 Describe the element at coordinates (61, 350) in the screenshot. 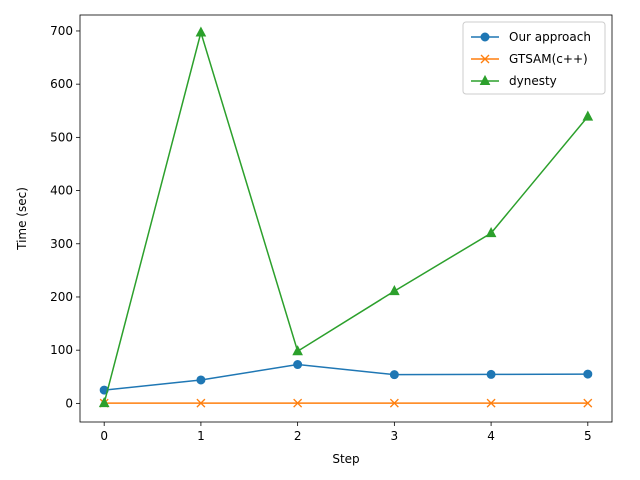

I see `y-tick-label: 100` at that location.